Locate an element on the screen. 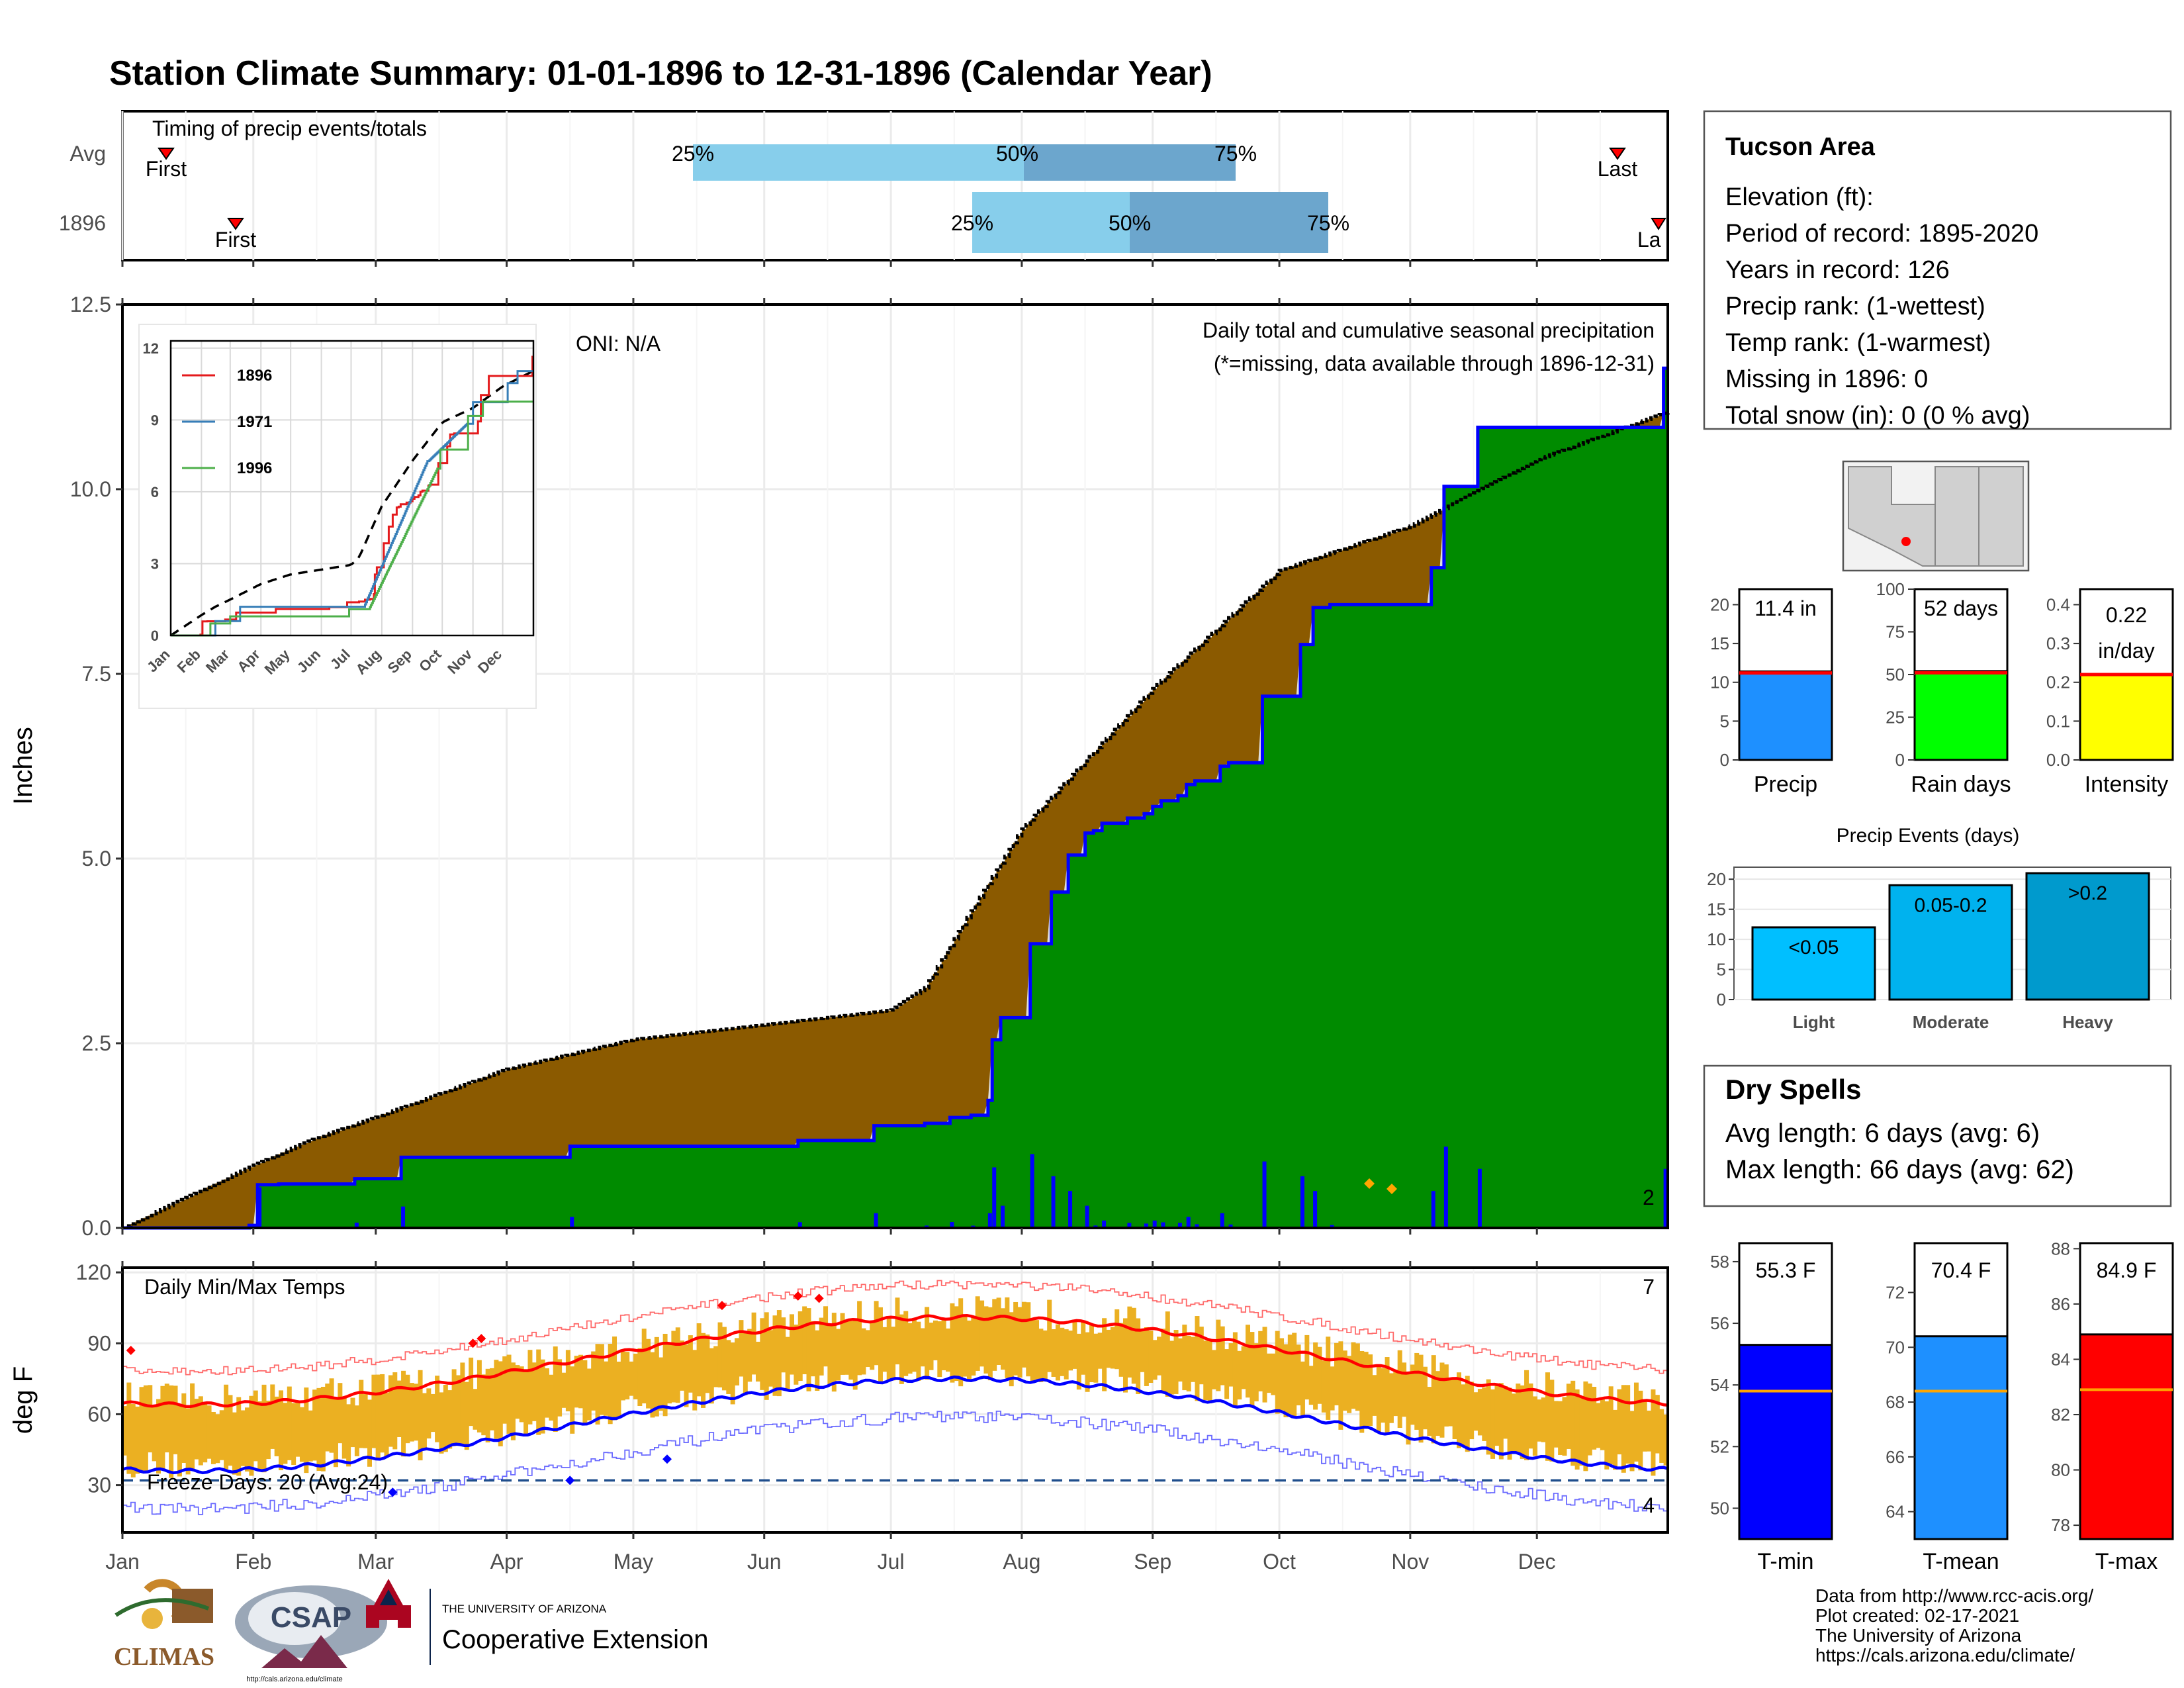 The height and width of the screenshot is (1688, 2184). events-category-label: Moderate is located at coordinates (1951, 1022).